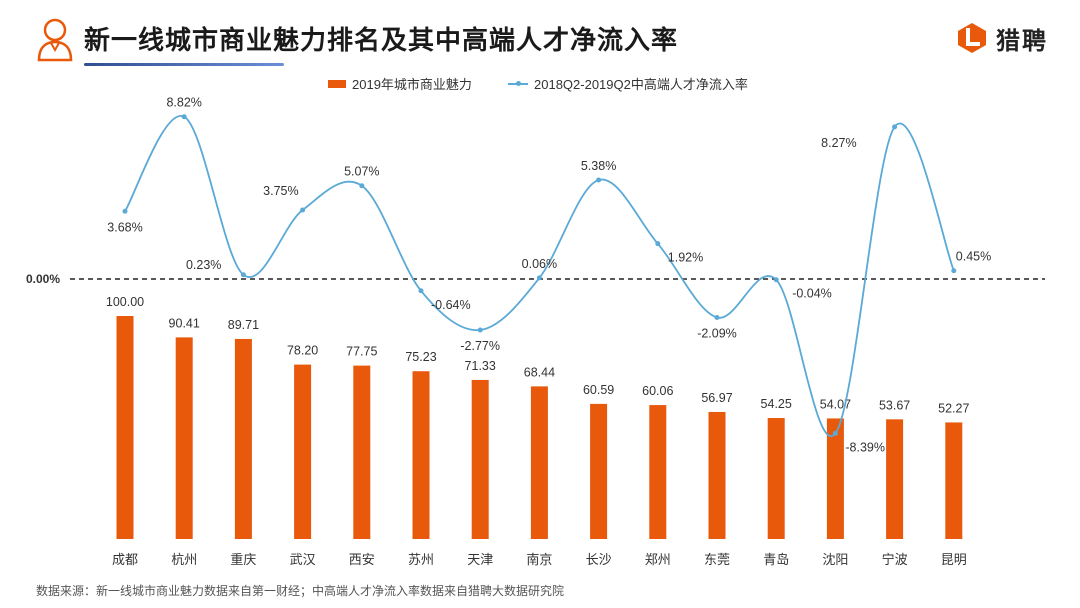 The image size is (1080, 608). What do you see at coordinates (685, 258) in the screenshot?
I see `line-value-label: 1.92%` at bounding box center [685, 258].